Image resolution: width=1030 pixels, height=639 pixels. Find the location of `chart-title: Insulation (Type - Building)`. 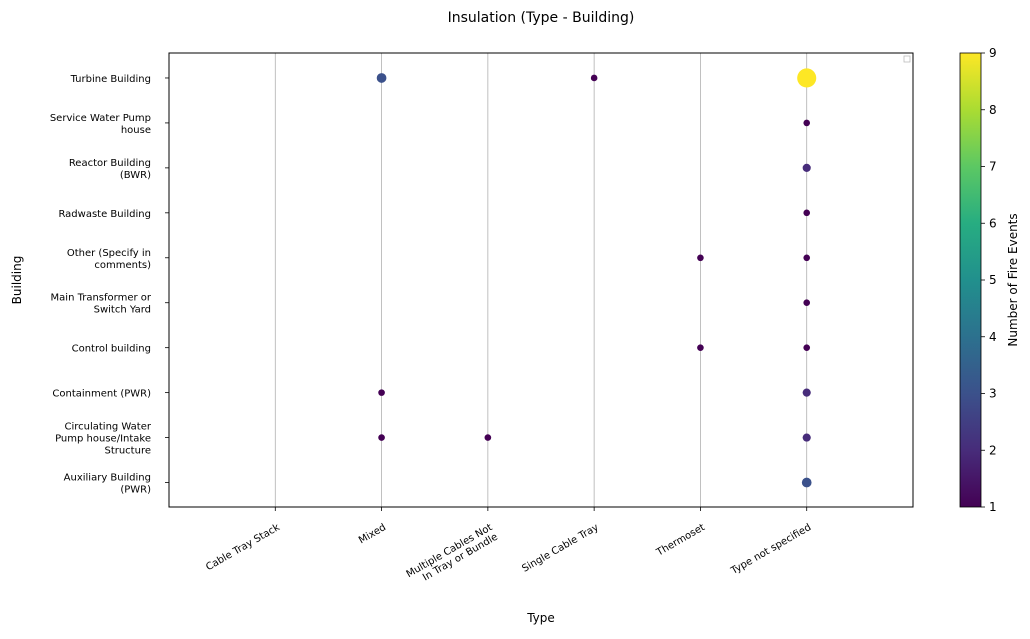

chart-title: Insulation (Type - Building) is located at coordinates (541, 18).